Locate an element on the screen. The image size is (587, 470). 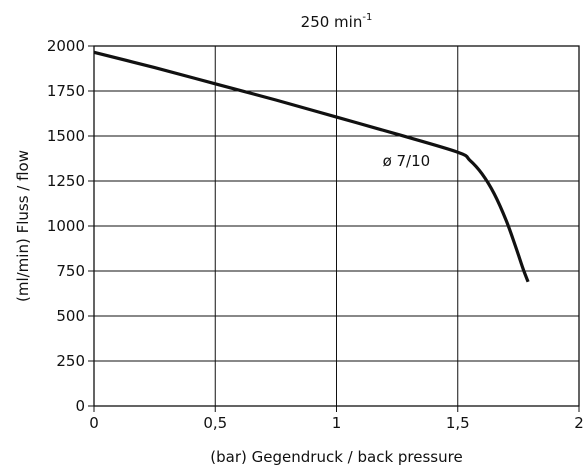
y-tick-label: 2000 is located at coordinates (66, 46).